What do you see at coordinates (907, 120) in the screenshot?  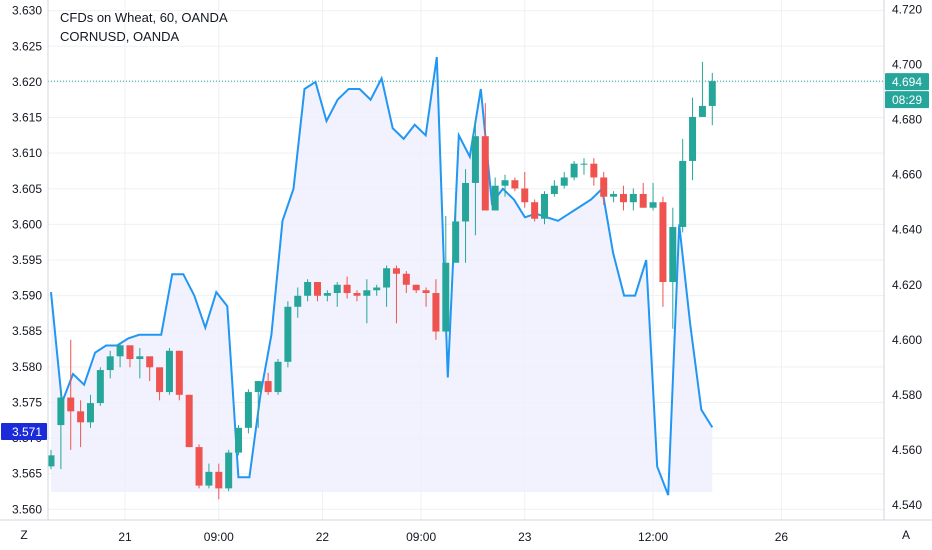 I see `right-axis-tick: 4.680` at bounding box center [907, 120].